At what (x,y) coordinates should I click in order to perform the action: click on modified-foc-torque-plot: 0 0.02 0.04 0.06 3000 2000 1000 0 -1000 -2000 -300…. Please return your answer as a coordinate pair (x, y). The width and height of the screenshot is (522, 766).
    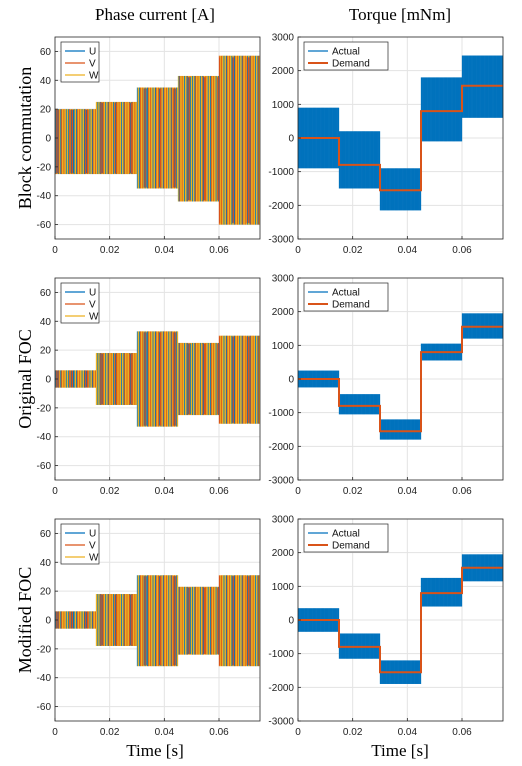
    Looking at the image, I should click on (386, 626).